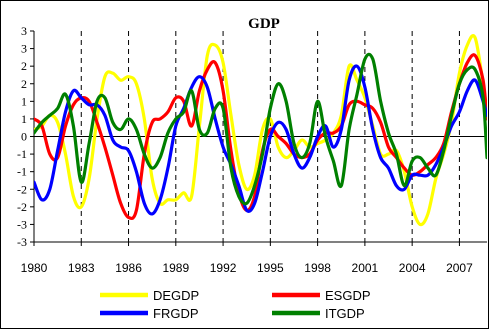 The height and width of the screenshot is (329, 489). I want to click on legend-label-itgdp: ITGDP, so click(345, 313).